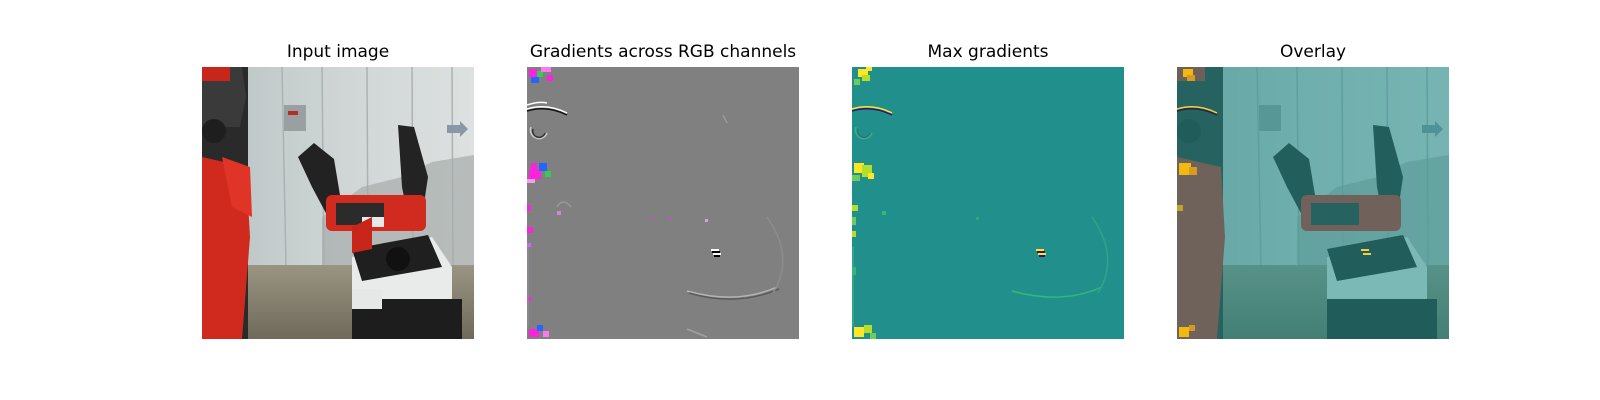 Image resolution: width=1600 pixels, height=400 pixels. What do you see at coordinates (663, 52) in the screenshot?
I see `panel-title: Gradients across RGB channels` at bounding box center [663, 52].